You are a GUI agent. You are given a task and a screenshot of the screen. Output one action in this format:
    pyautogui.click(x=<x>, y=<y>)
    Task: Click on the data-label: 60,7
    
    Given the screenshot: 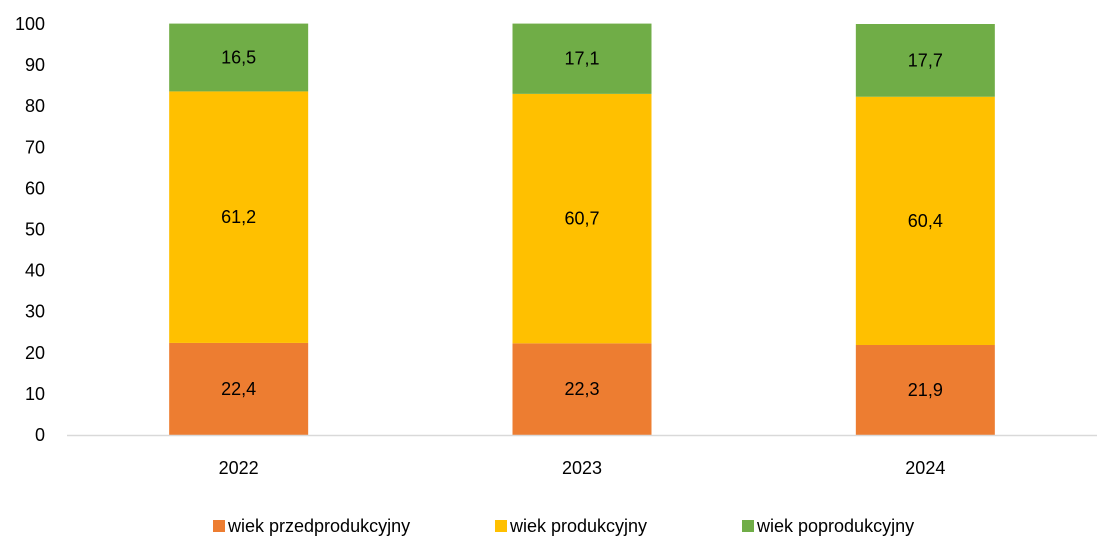 What is the action you would take?
    pyautogui.click(x=581, y=219)
    